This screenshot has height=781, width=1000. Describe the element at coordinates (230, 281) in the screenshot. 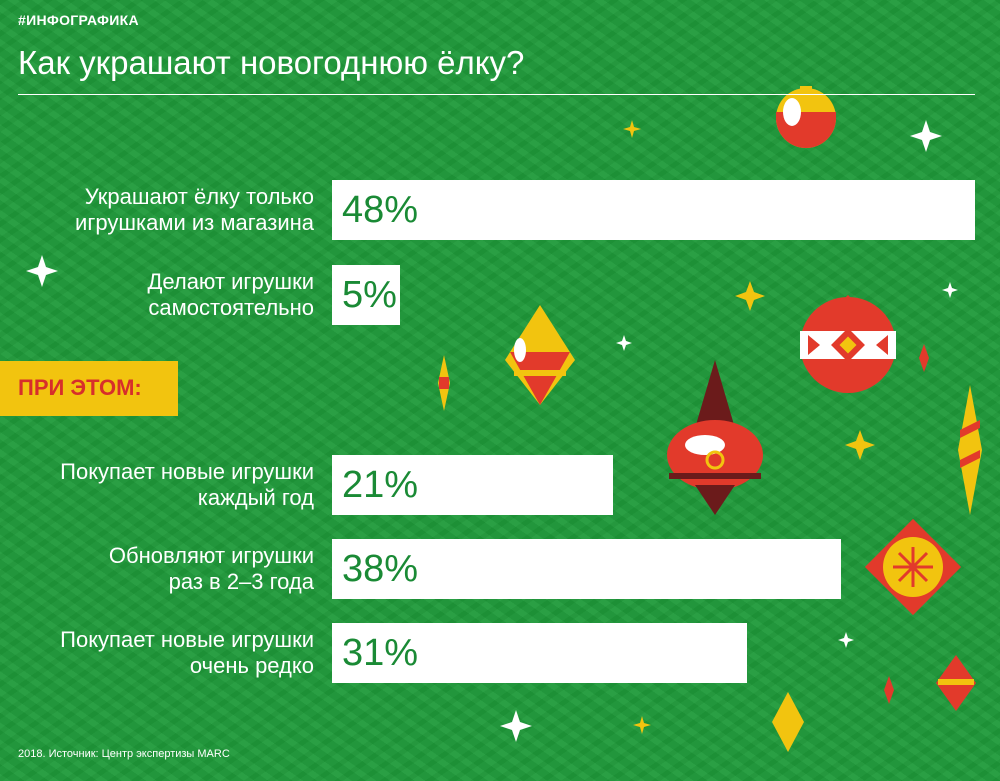

I see `bar-label-line: Делают игрушки` at that location.